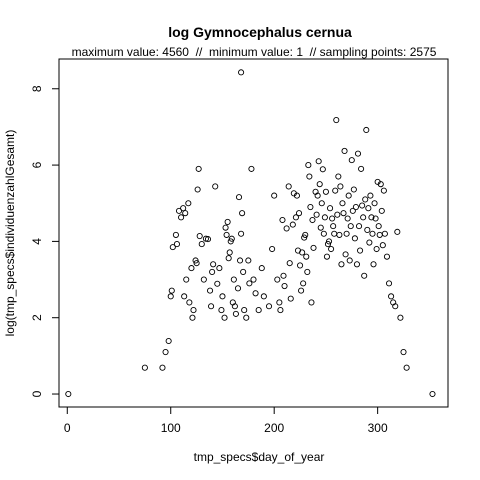  Describe the element at coordinates (378, 428) in the screenshot. I see `x-tick-label: 300` at that location.